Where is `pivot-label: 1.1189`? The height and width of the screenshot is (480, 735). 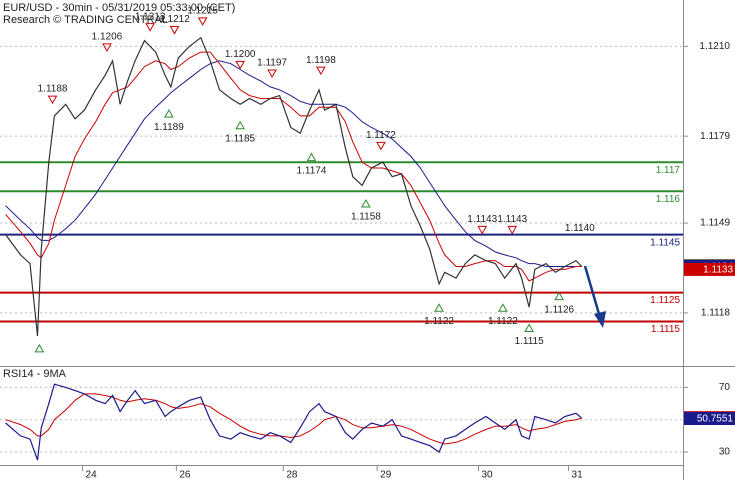
pivot-label: 1.1189 is located at coordinates (169, 127).